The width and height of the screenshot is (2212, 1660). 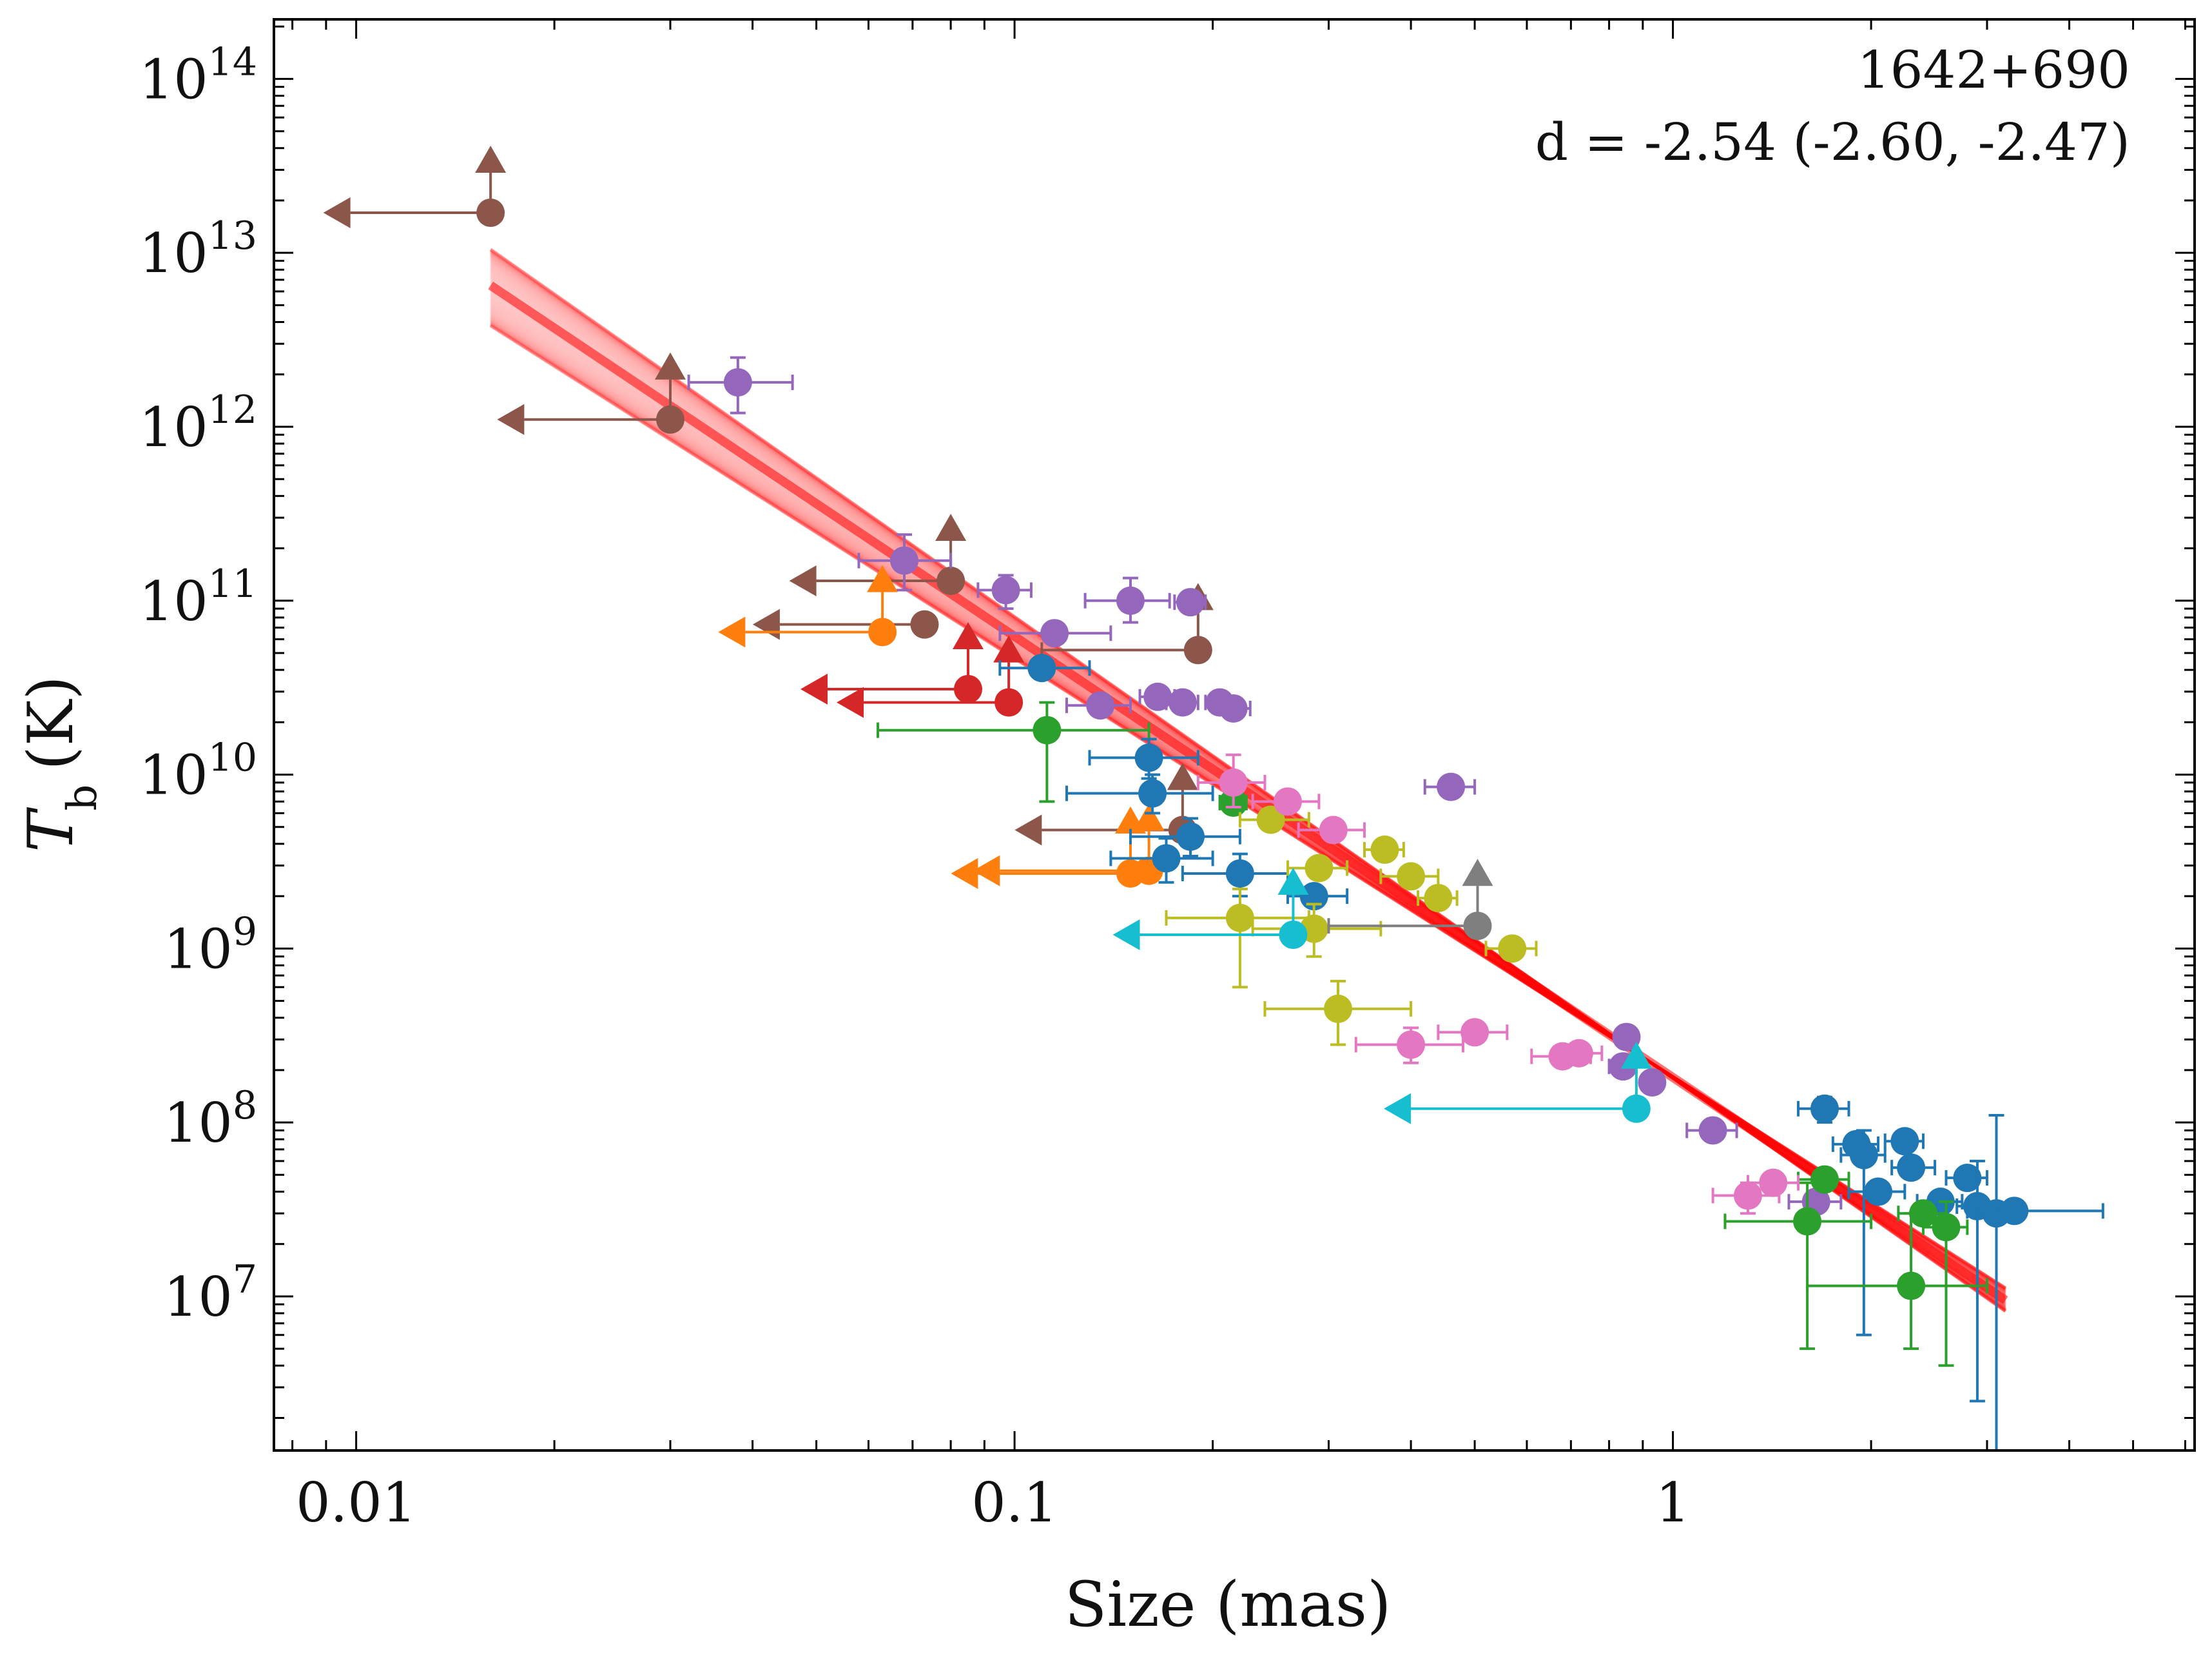 What do you see at coordinates (210, 1293) in the screenshot?
I see `y-tick-label: 10⁷` at bounding box center [210, 1293].